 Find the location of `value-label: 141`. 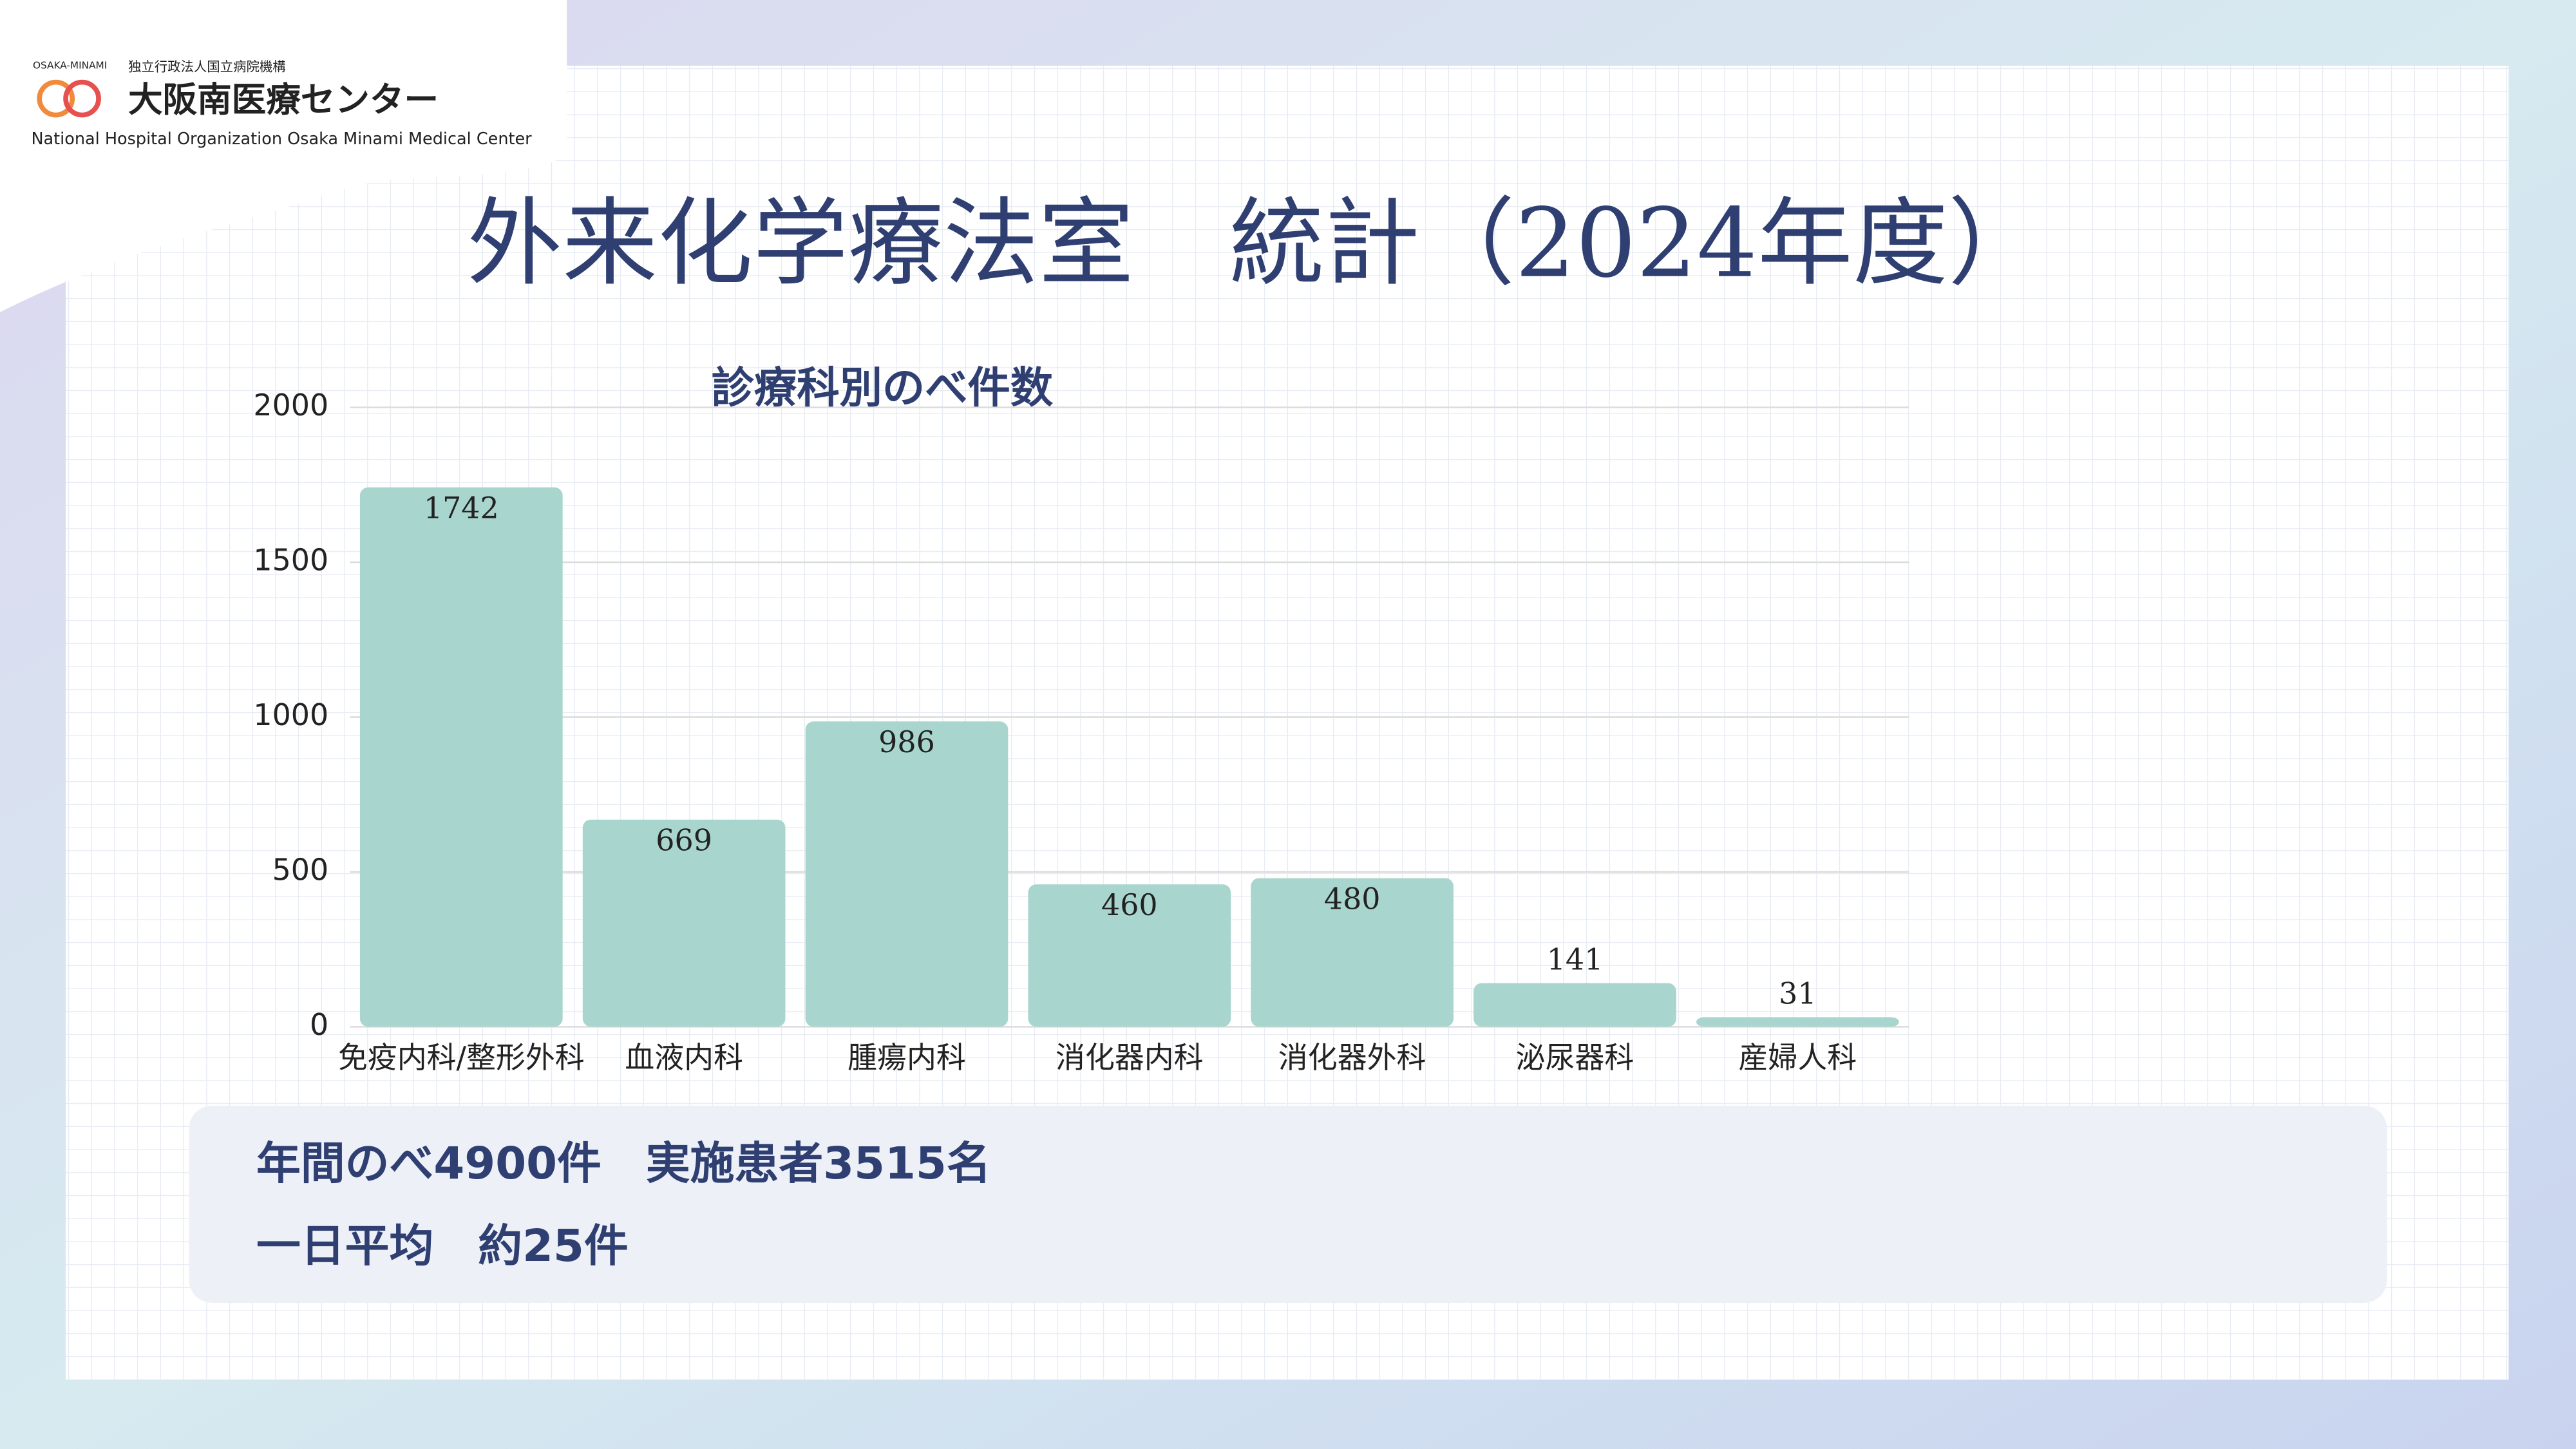

value-label: 141 is located at coordinates (1576, 959).